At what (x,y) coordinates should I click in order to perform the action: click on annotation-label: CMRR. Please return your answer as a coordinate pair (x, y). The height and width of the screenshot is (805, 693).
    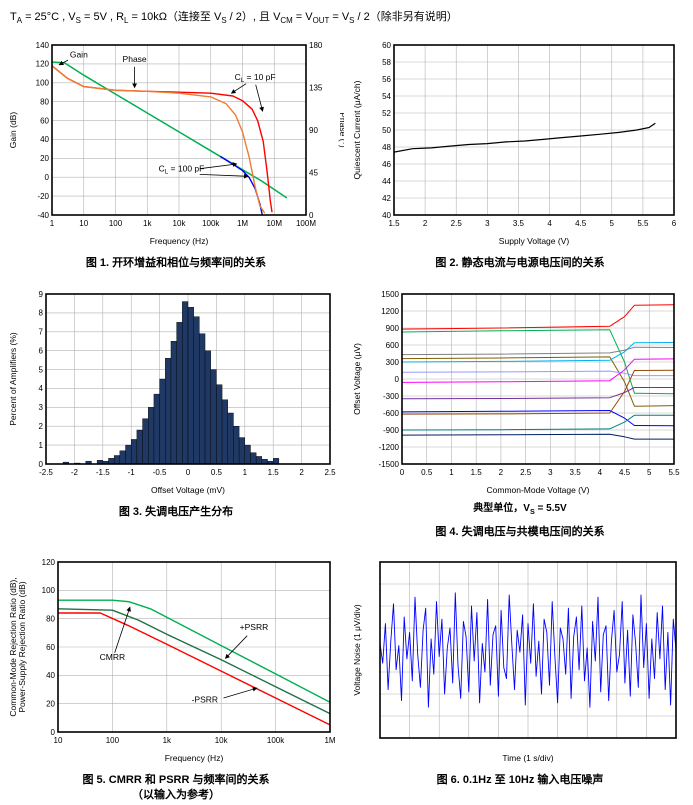
    Looking at the image, I should click on (113, 657).